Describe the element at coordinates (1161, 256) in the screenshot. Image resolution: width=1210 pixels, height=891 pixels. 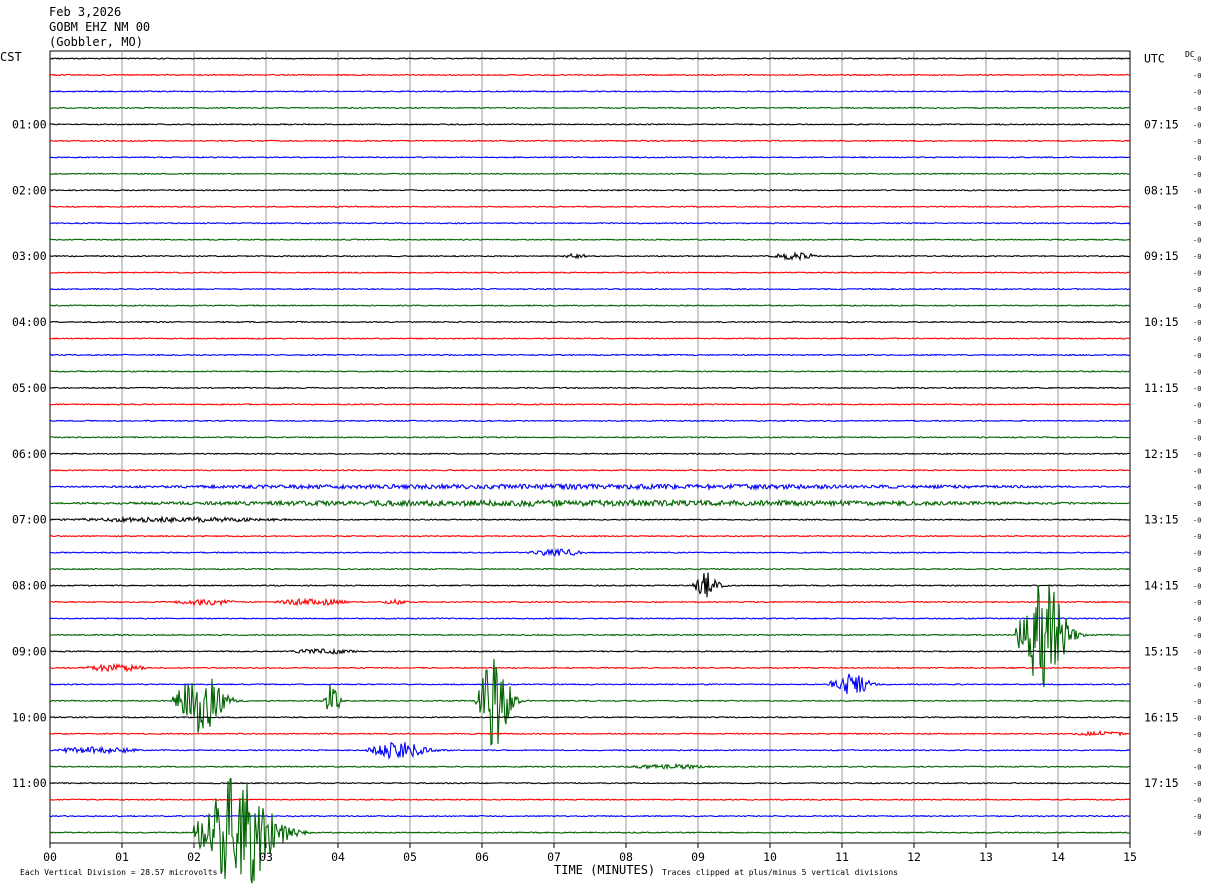
I see `right-time-label: 09:15` at that location.